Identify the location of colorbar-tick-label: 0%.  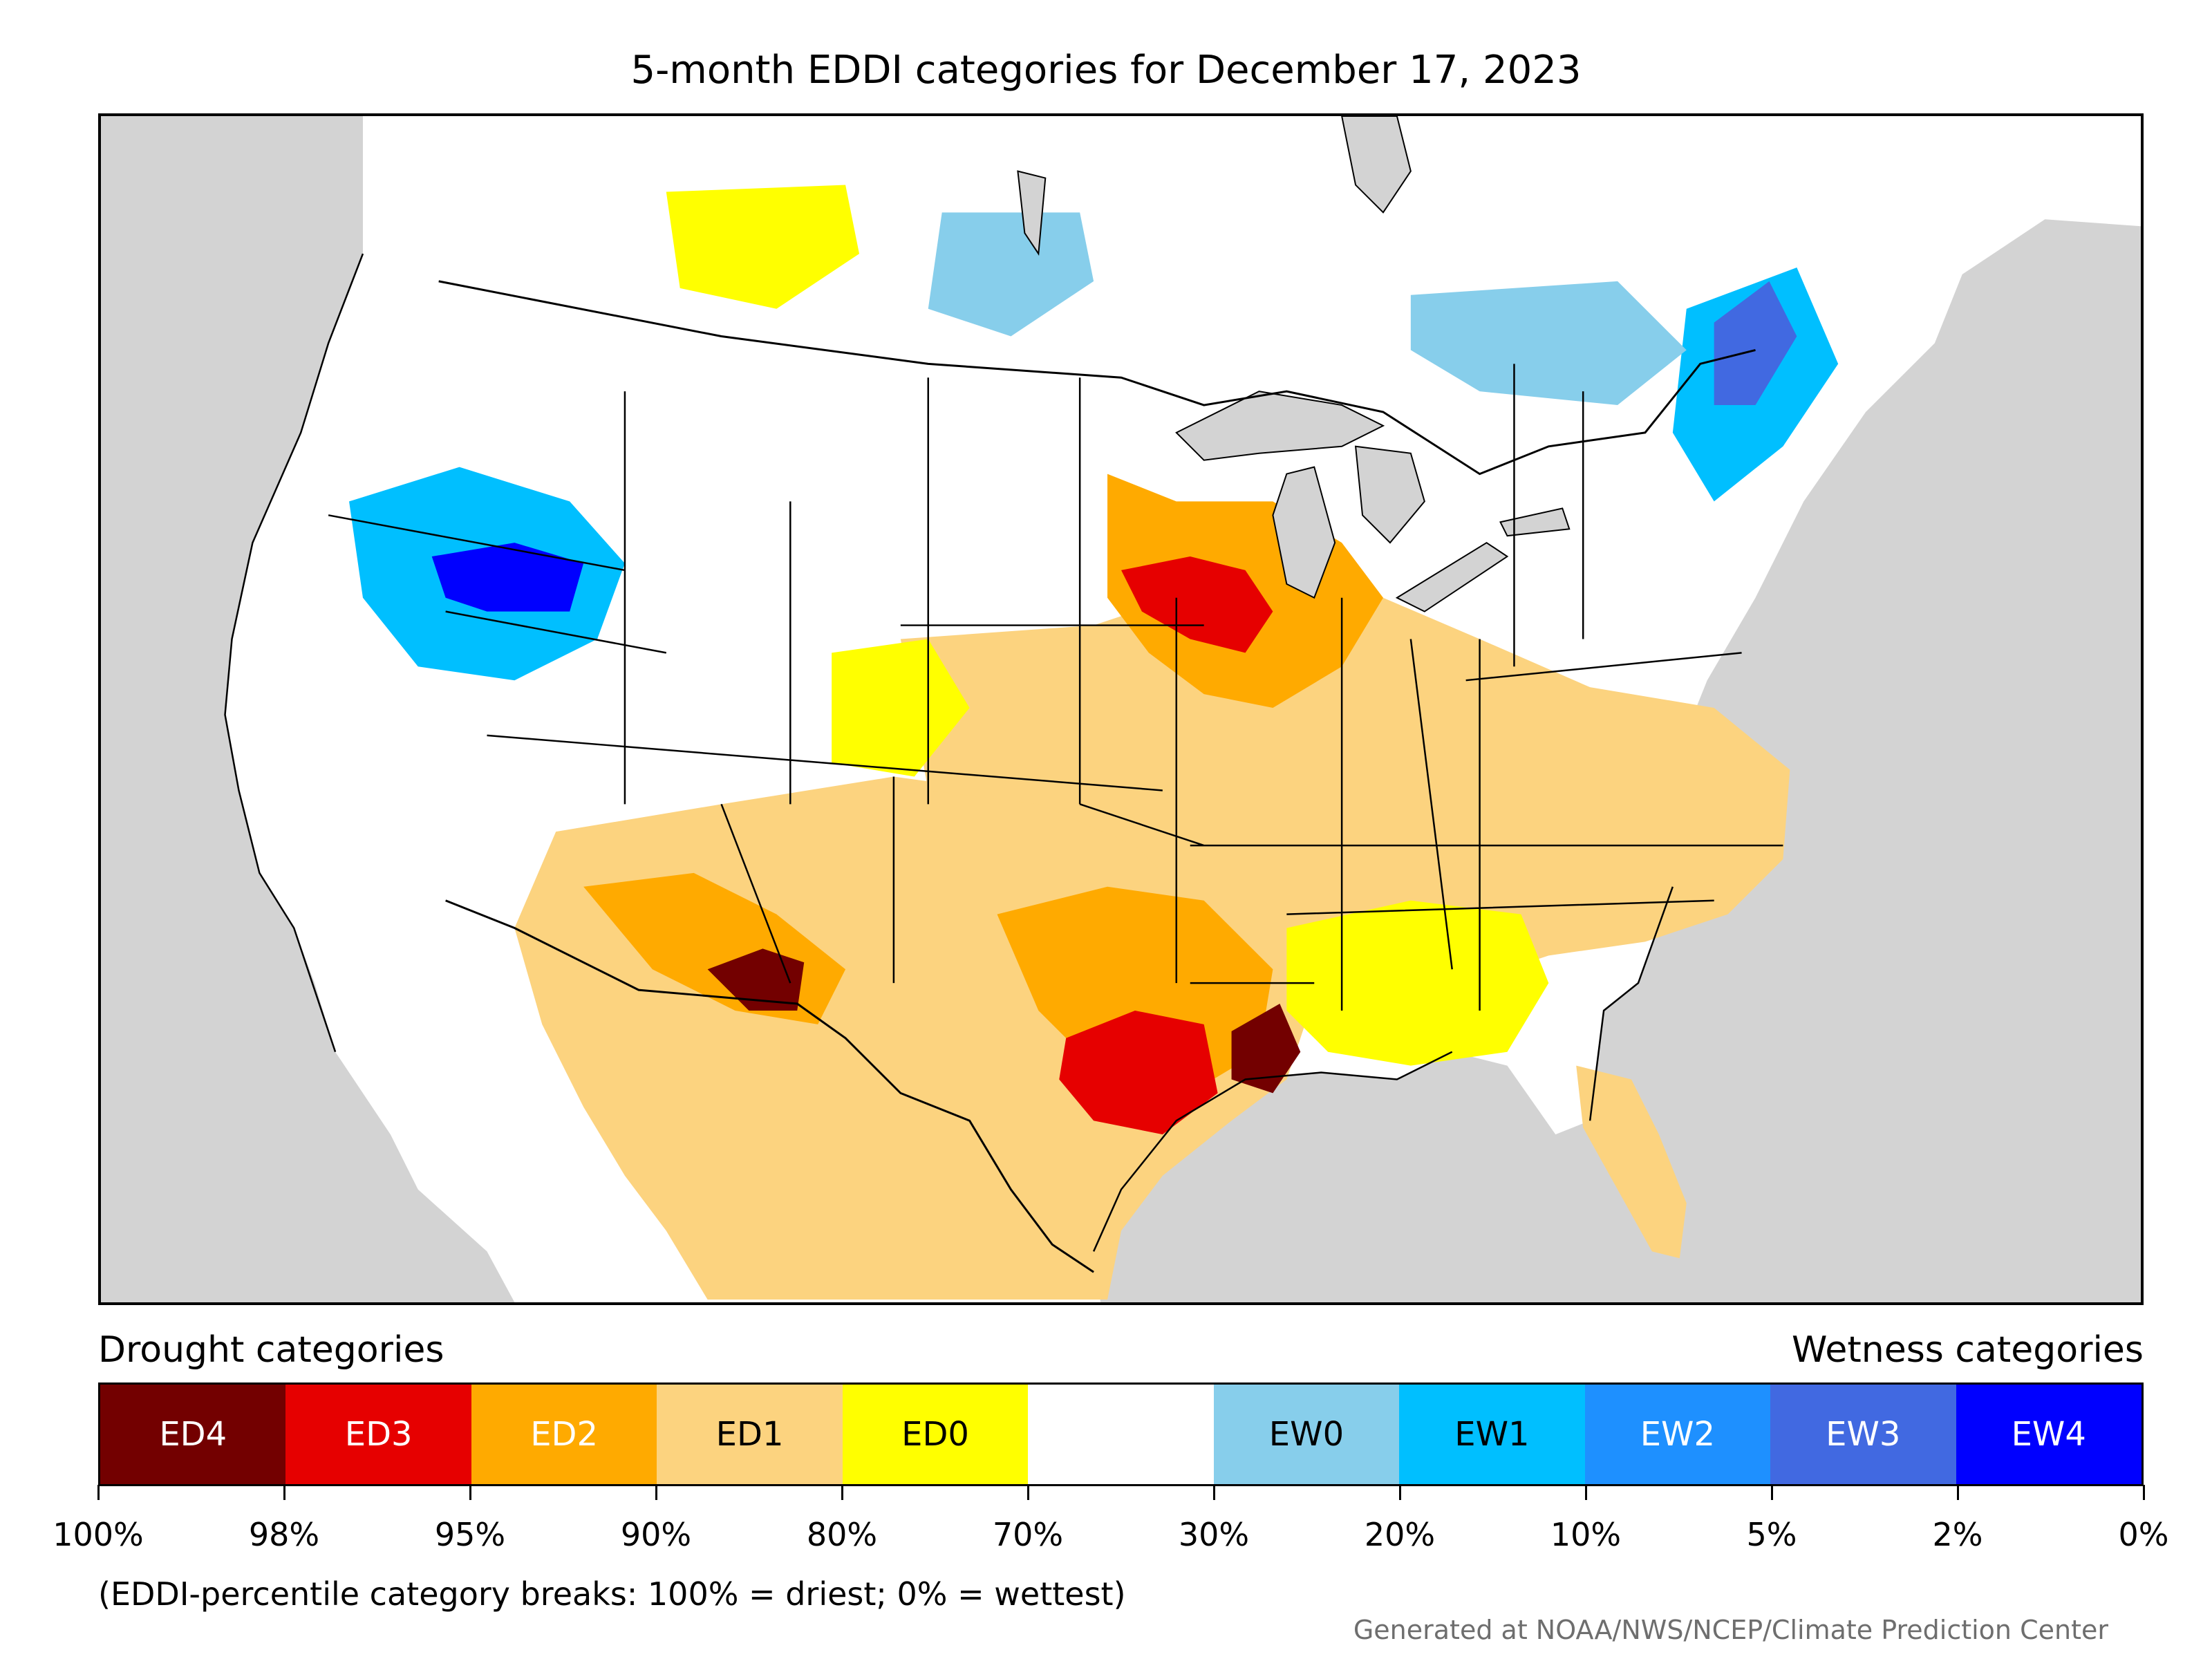
(2143, 1535).